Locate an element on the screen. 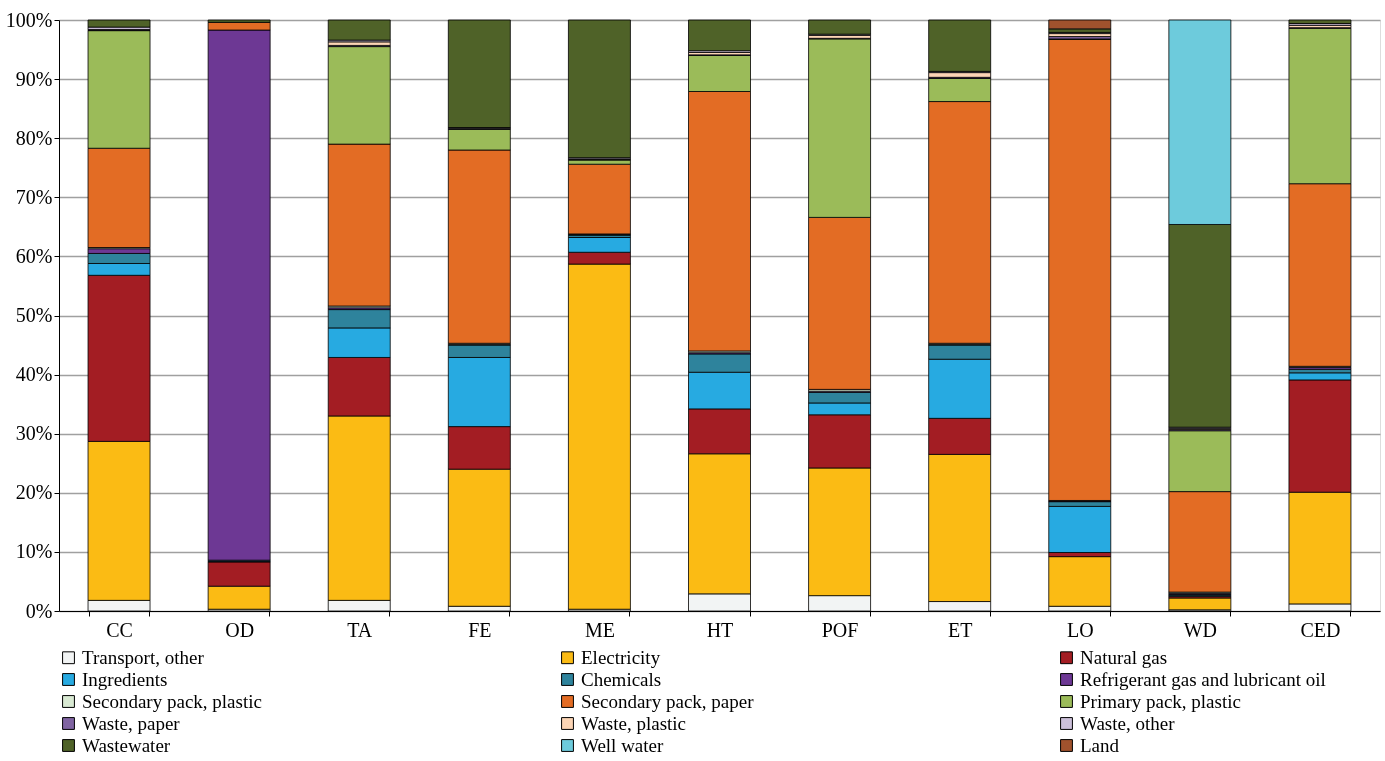  legend-label: Transport, other is located at coordinates (143, 657).